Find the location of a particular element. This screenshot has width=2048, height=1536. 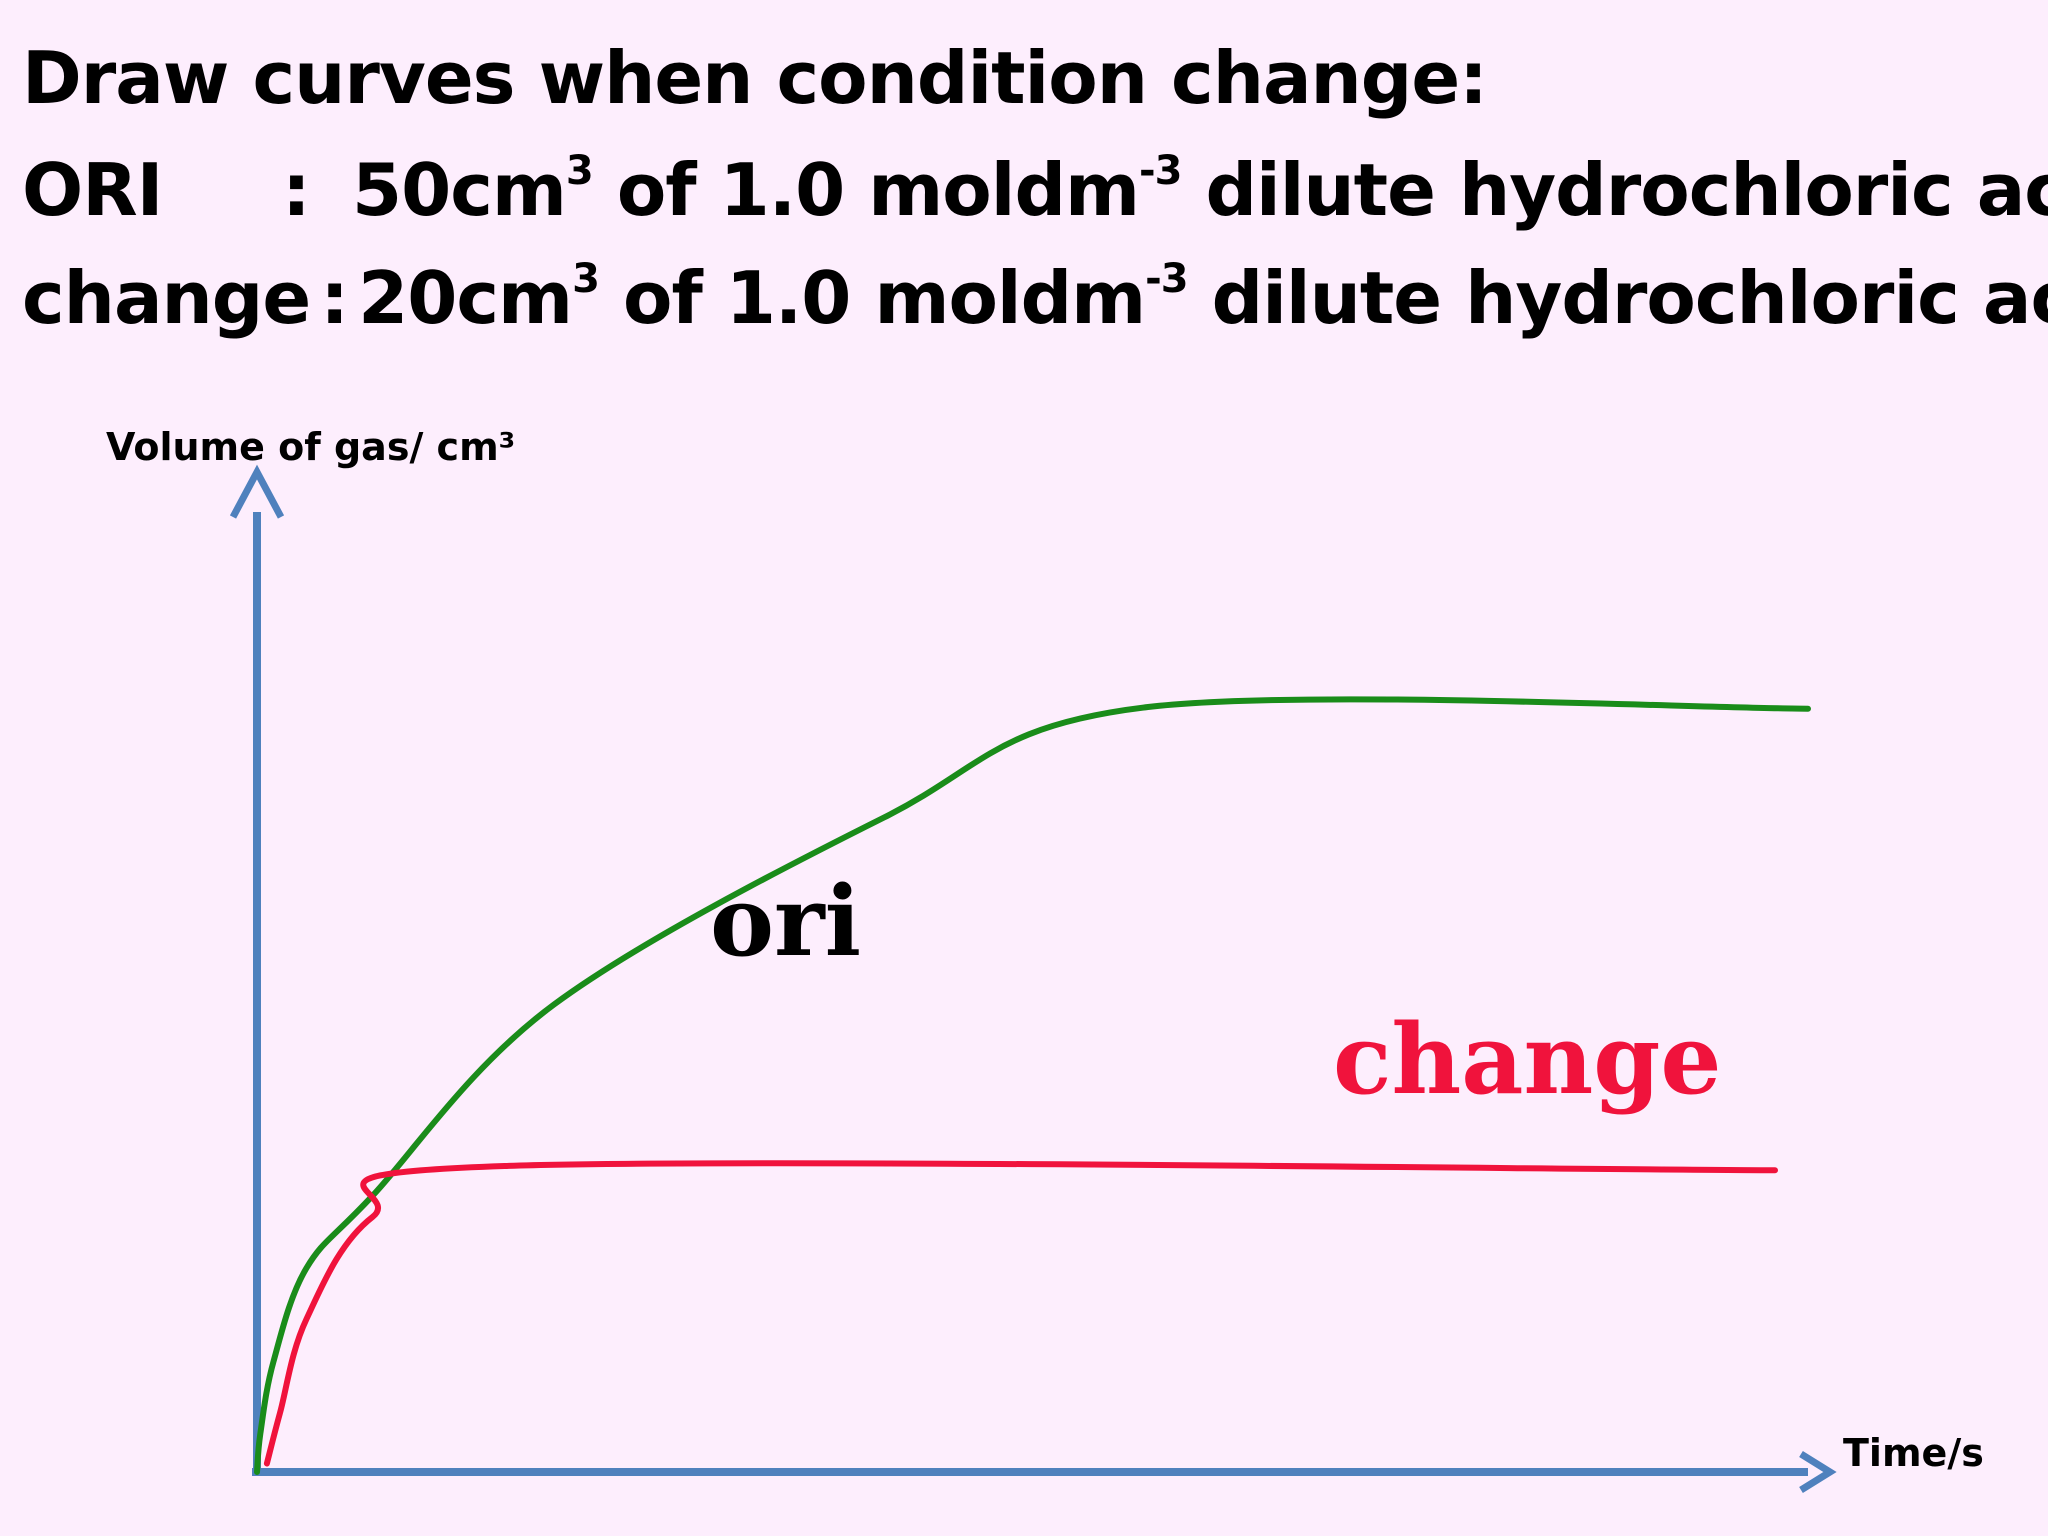

change-series-label: change is located at coordinates (1527, 1059).